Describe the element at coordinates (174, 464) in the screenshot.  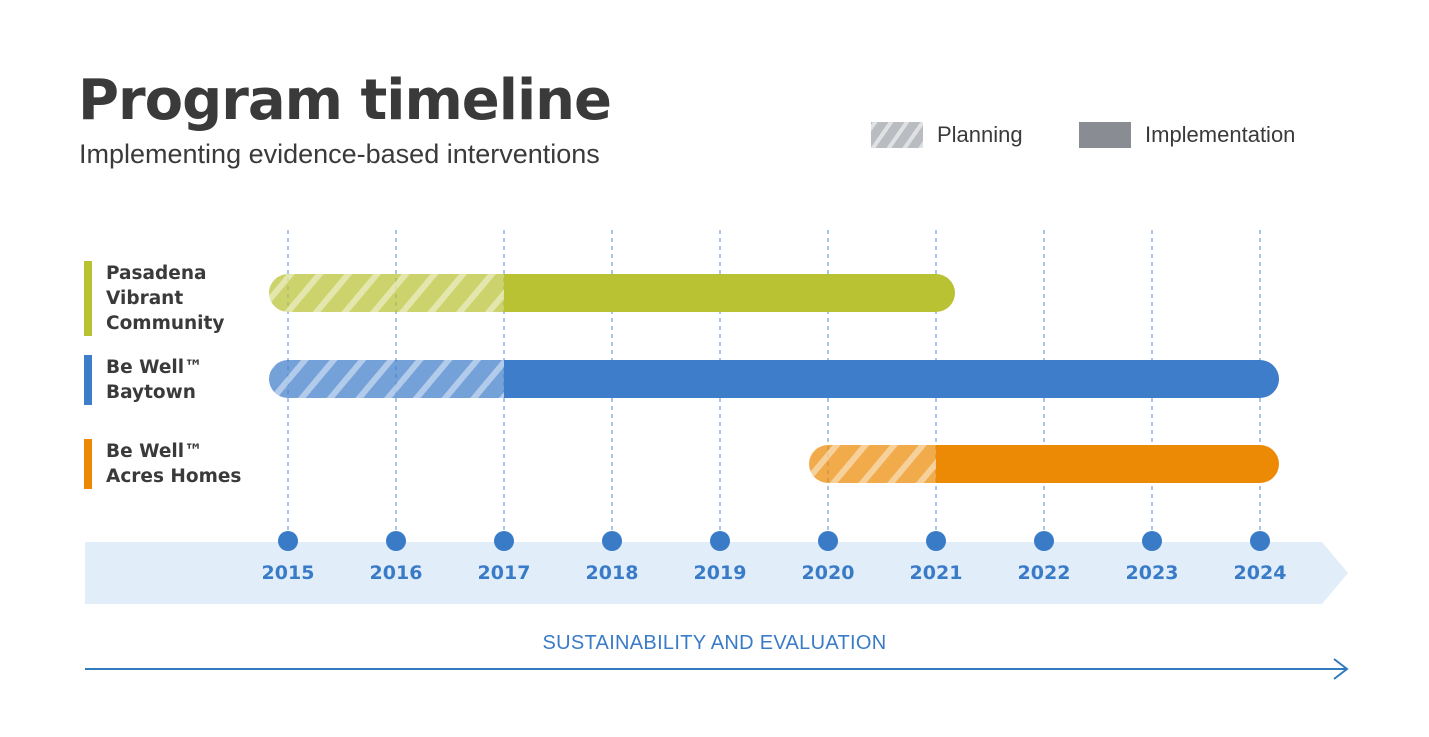
I see `program-name: Be Well™ Acres Homes` at that location.